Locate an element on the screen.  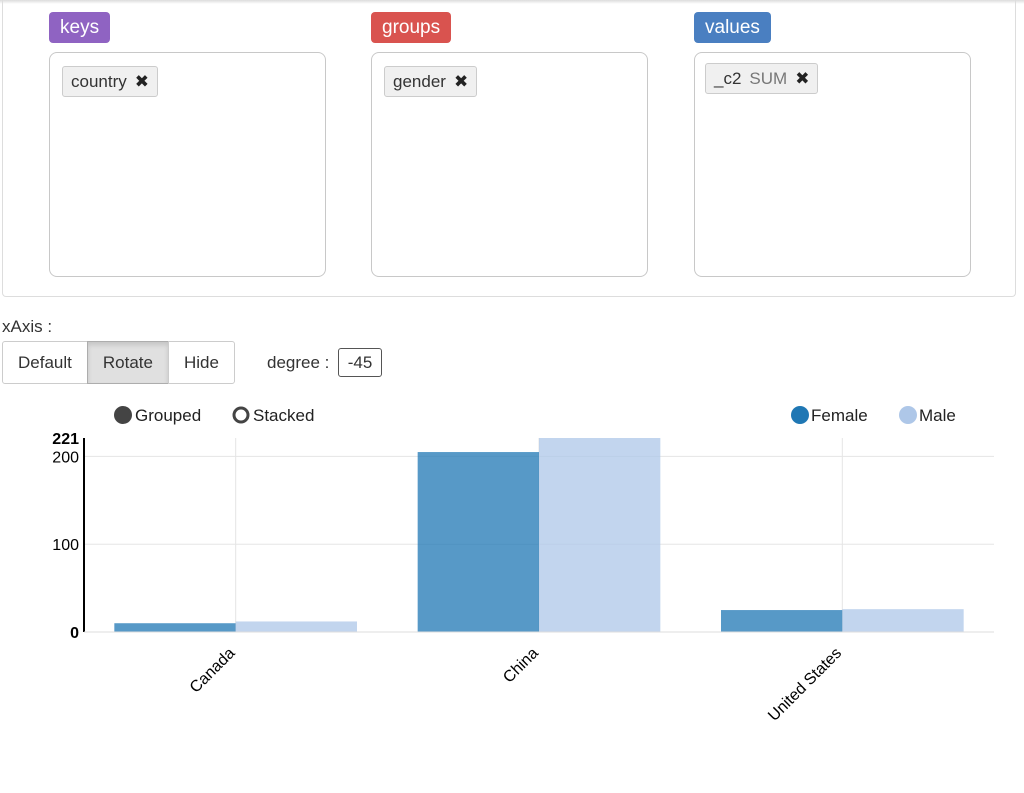
xaxis-default-button: Default is located at coordinates (45, 362).